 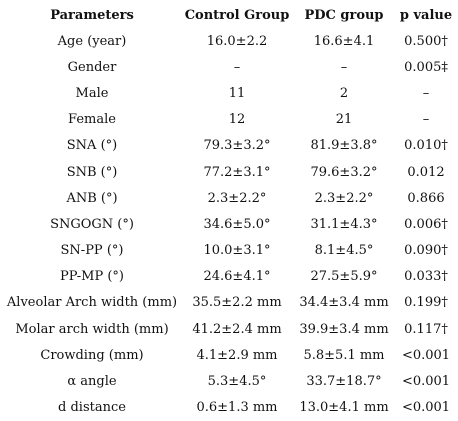 I want to click on row-control-cell: 11, so click(x=237, y=93).